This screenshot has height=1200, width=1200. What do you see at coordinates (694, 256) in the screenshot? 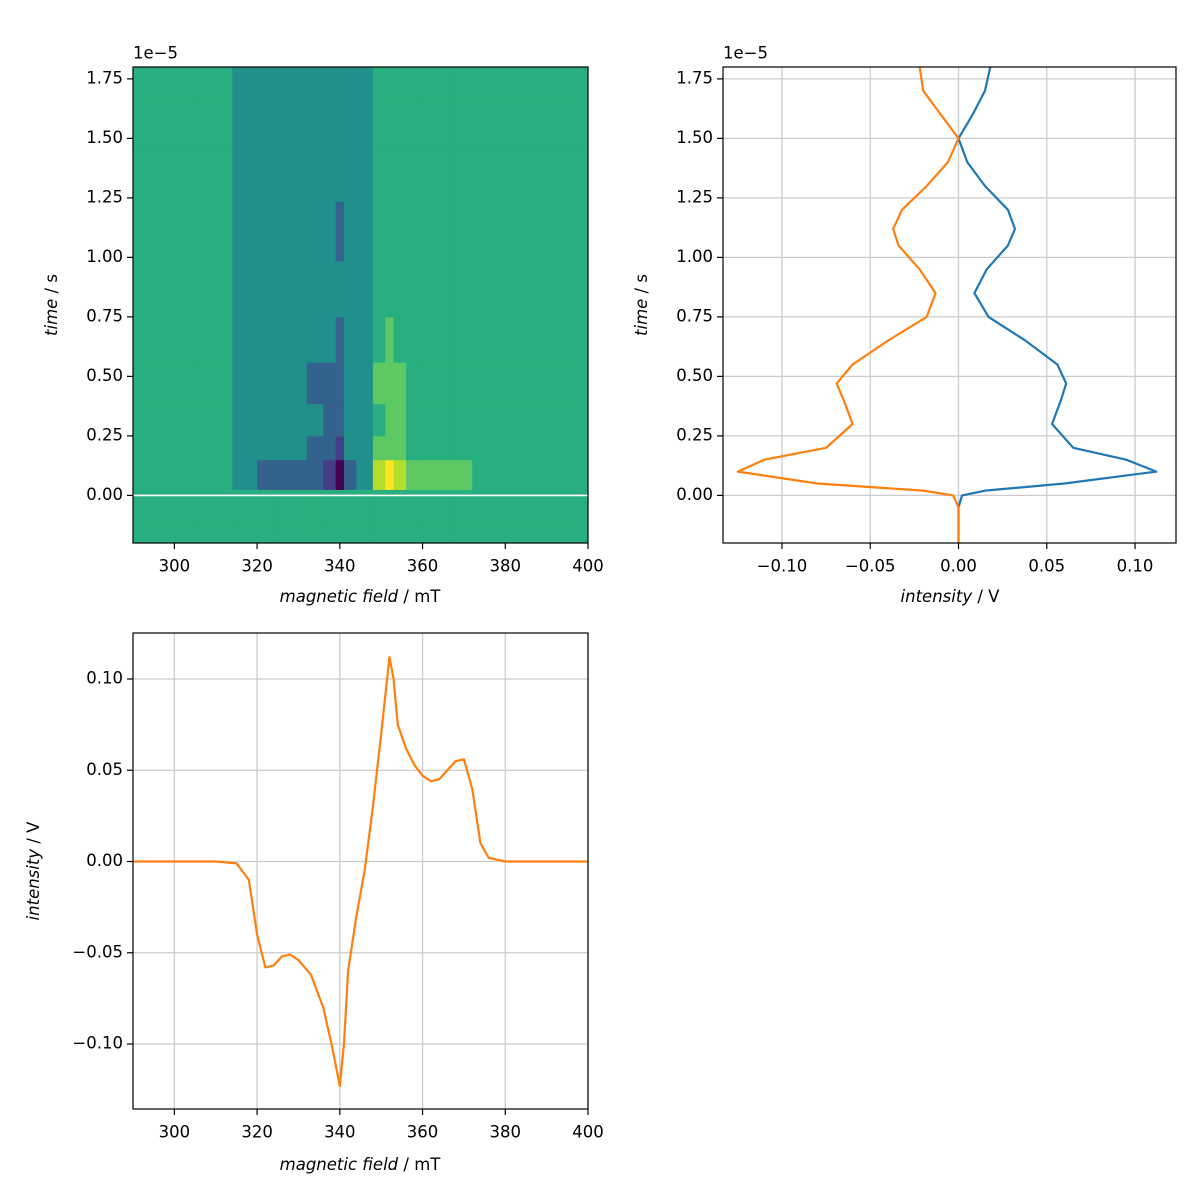
I see `y-tick-label: 1.00` at bounding box center [694, 256].